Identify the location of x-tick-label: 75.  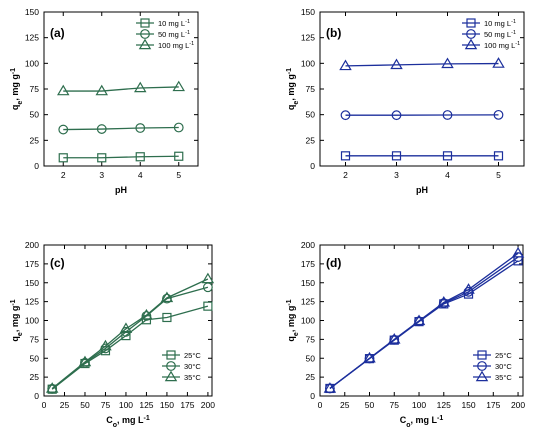
(395, 405).